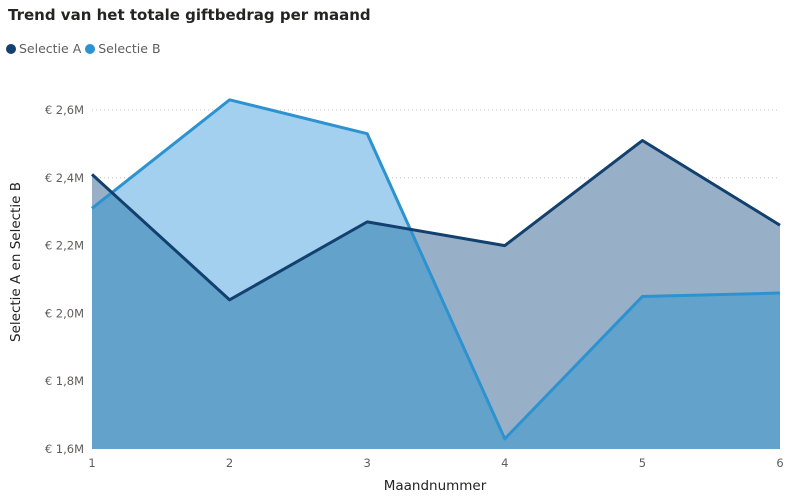 Image resolution: width=800 pixels, height=498 pixels. I want to click on x-tick-label: 5, so click(642, 463).